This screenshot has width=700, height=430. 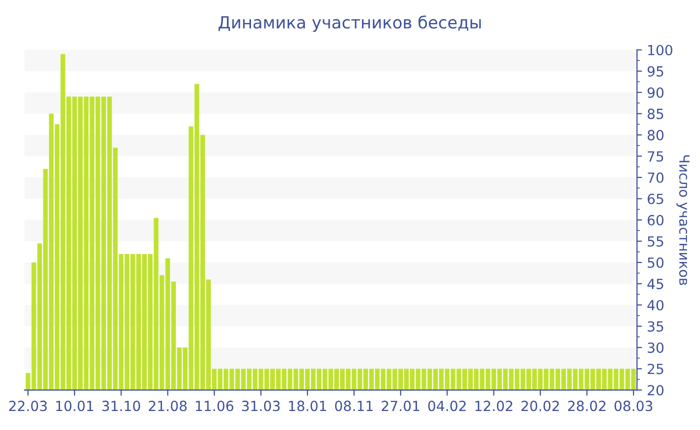 What do you see at coordinates (28, 406) in the screenshot?
I see `x-tick-label: 22.03` at bounding box center [28, 406].